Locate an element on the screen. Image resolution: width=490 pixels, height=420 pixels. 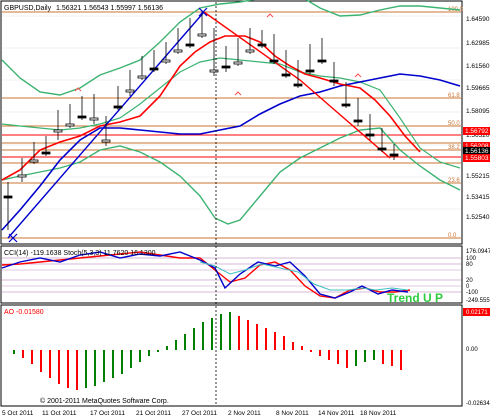
price-marker-label: 1.56136 is located at coordinates (477, 151).